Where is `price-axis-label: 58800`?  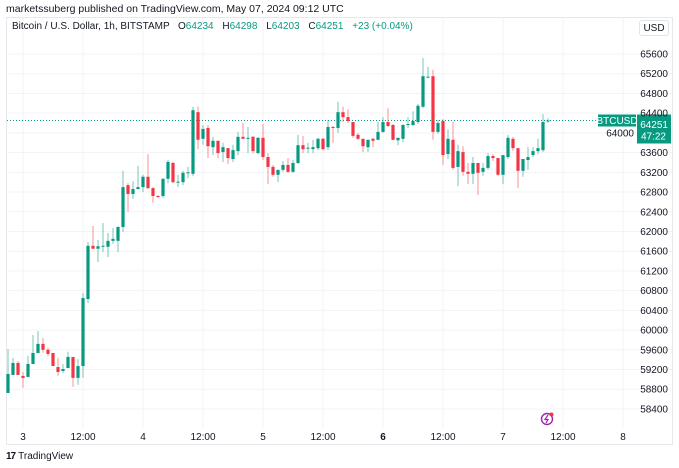 price-axis-label: 58800 is located at coordinates (654, 390).